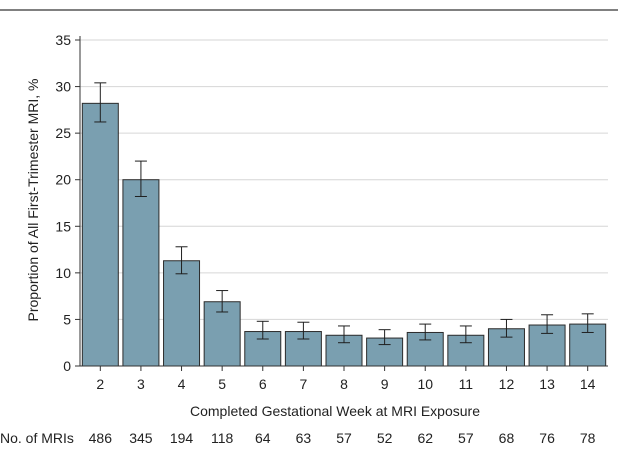  What do you see at coordinates (33, 200) in the screenshot?
I see `y-axis-label: Proportion of All First-Trimester MRI, %` at bounding box center [33, 200].